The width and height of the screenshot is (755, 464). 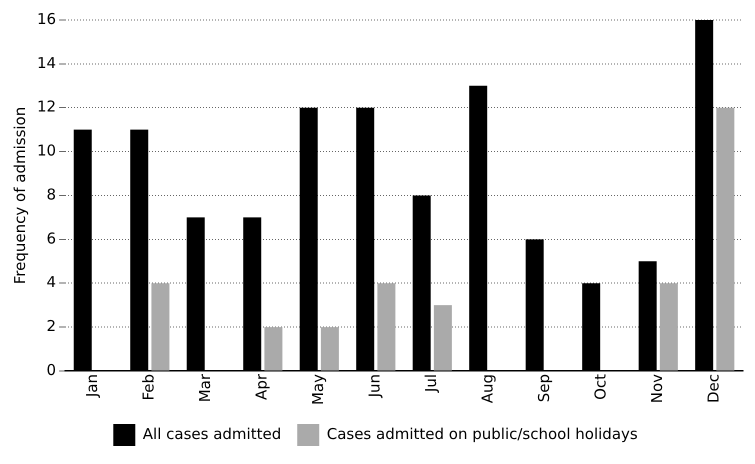 I want to click on y-axis-title: Frequency of admission, so click(x=19, y=195).